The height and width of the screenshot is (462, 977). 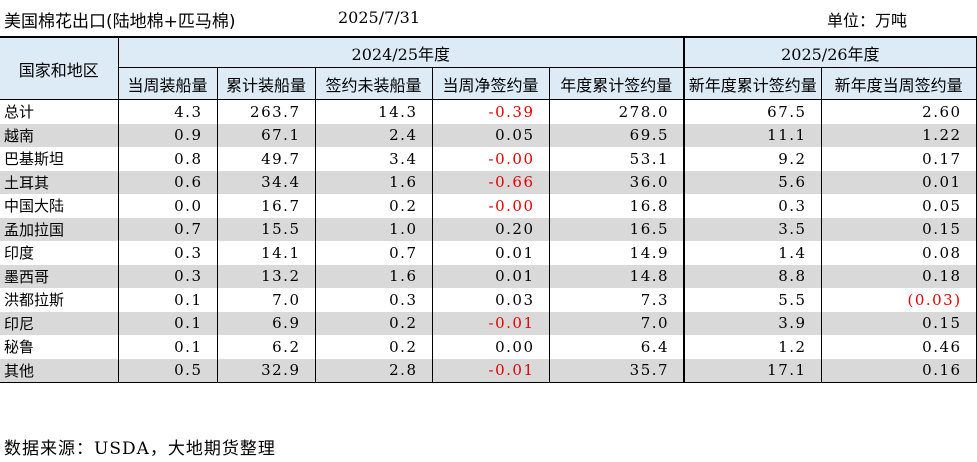 I want to click on table-row: 土耳其 0.6 34.4 1.6 -0.66 36.0 5.6 0.01, so click(x=488, y=182).